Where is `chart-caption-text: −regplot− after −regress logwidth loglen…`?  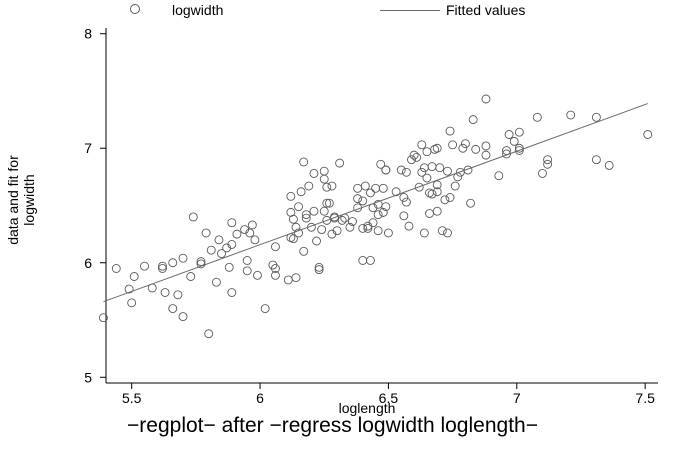 chart-caption-text: −regplot− after −regress logwidth loglen… is located at coordinates (332, 425).